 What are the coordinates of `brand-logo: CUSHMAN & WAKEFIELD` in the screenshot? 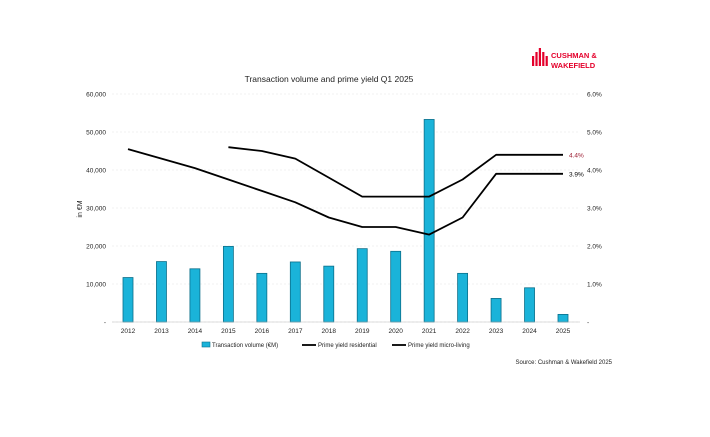 It's located at (564, 59).